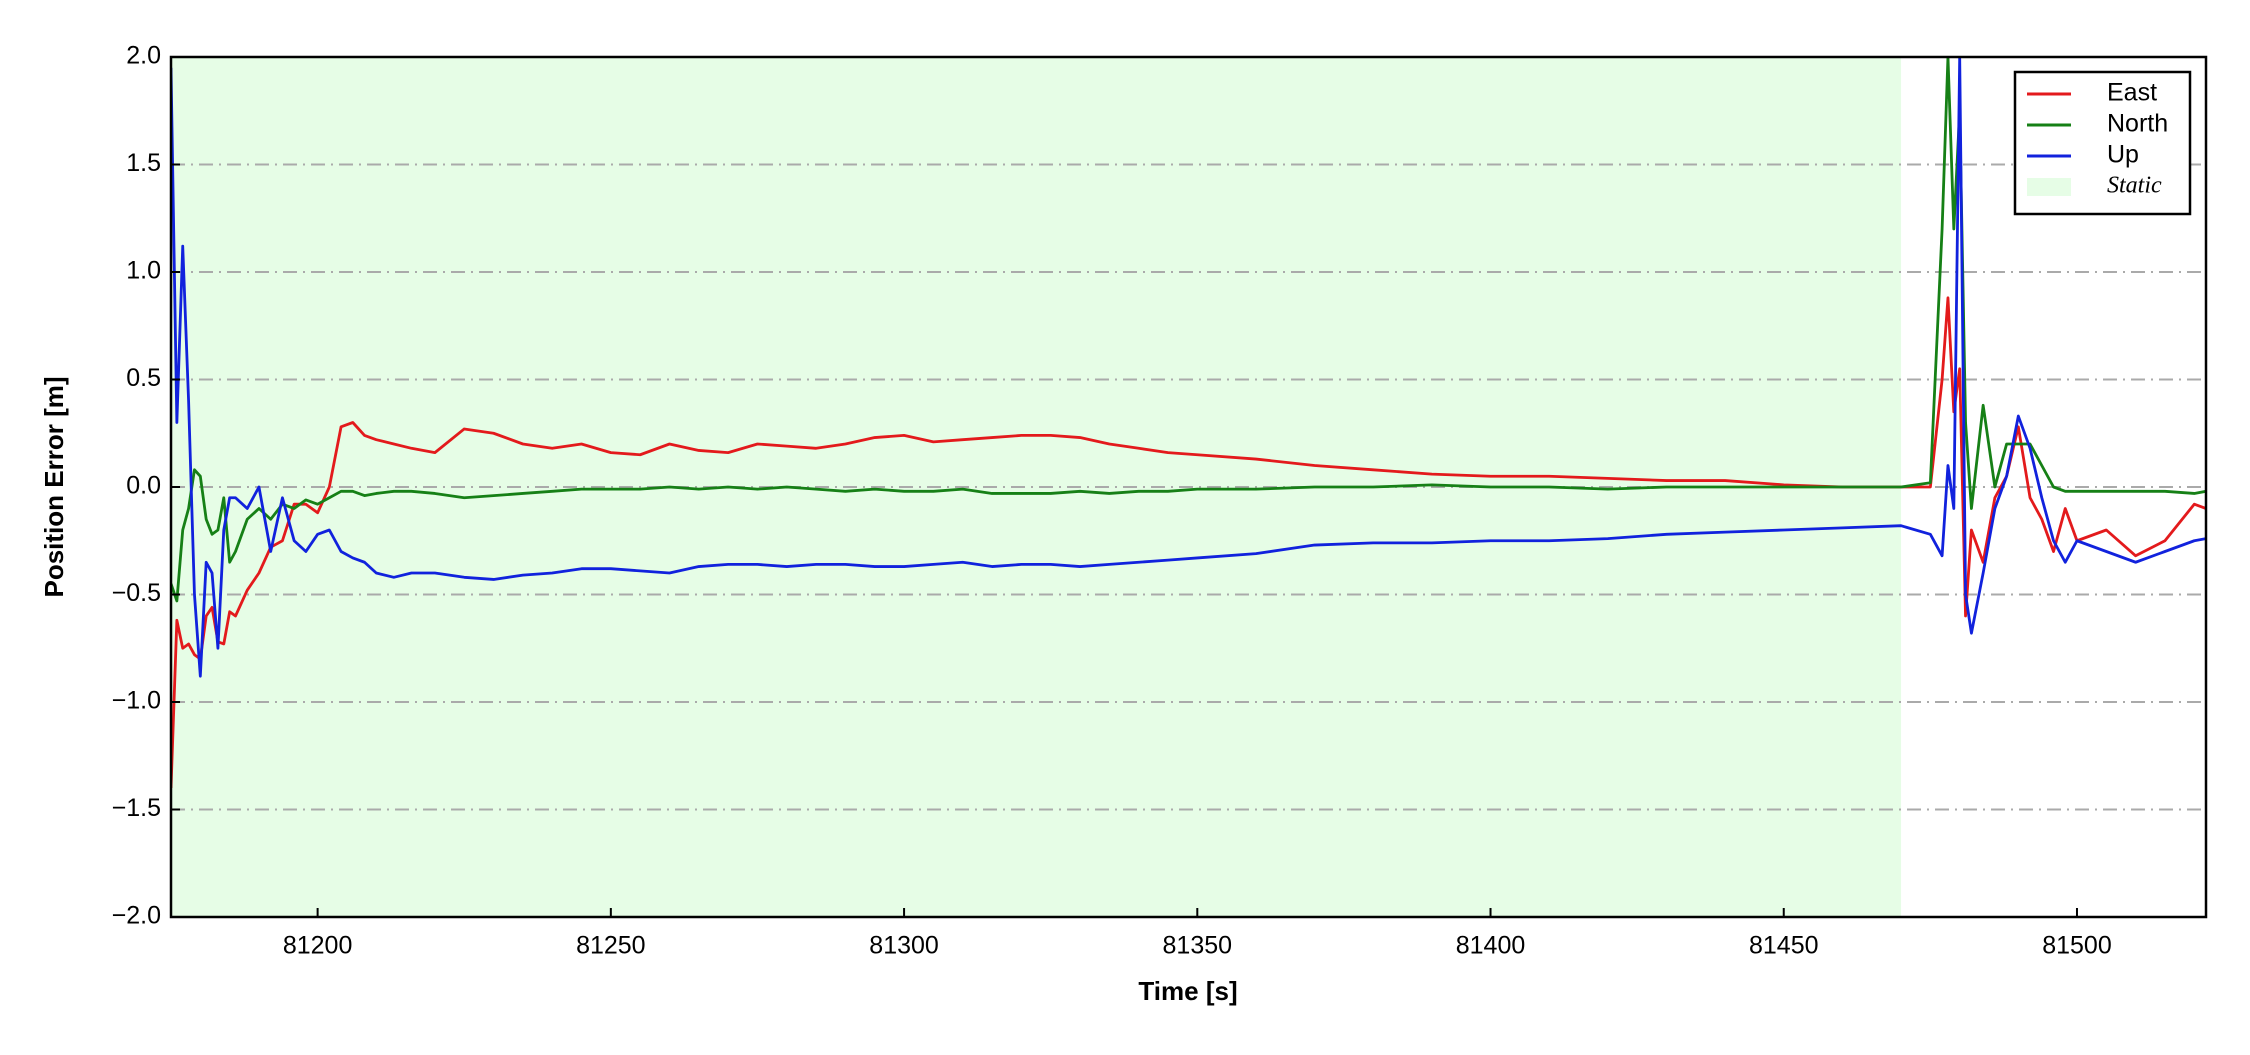 This screenshot has height=1055, width=2250. What do you see at coordinates (1198, 946) in the screenshot?
I see `x-tick-label: 81350` at bounding box center [1198, 946].